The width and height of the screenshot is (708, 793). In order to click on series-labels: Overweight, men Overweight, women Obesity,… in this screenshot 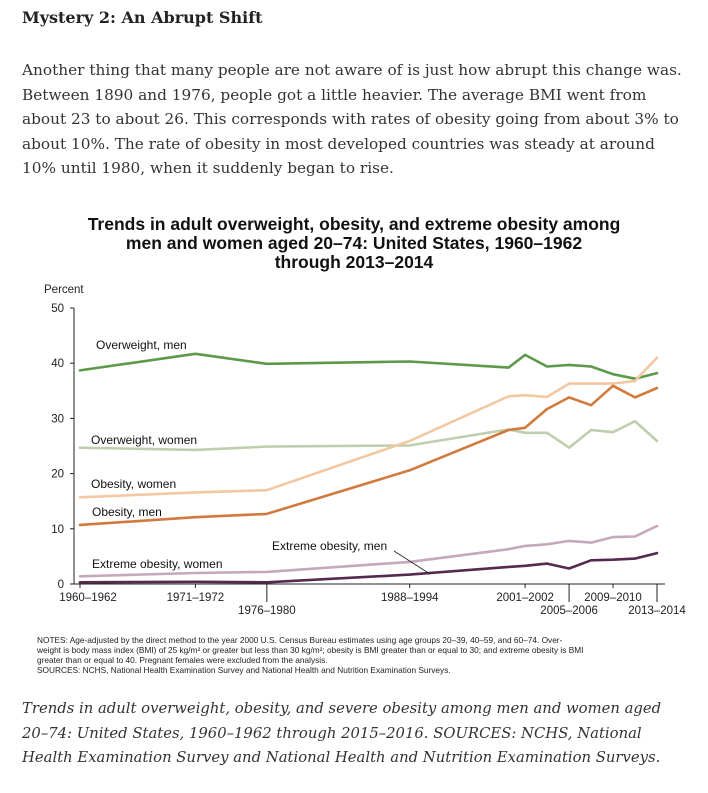, I will do `click(261, 456)`.